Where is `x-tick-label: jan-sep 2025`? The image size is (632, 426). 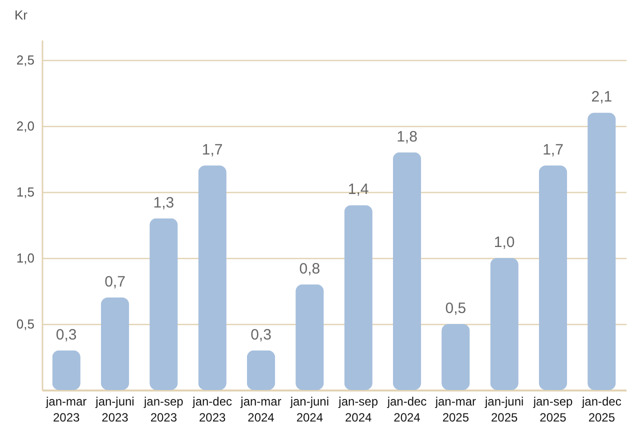
x-tick-label: jan-sep 2025 is located at coordinates (553, 409).